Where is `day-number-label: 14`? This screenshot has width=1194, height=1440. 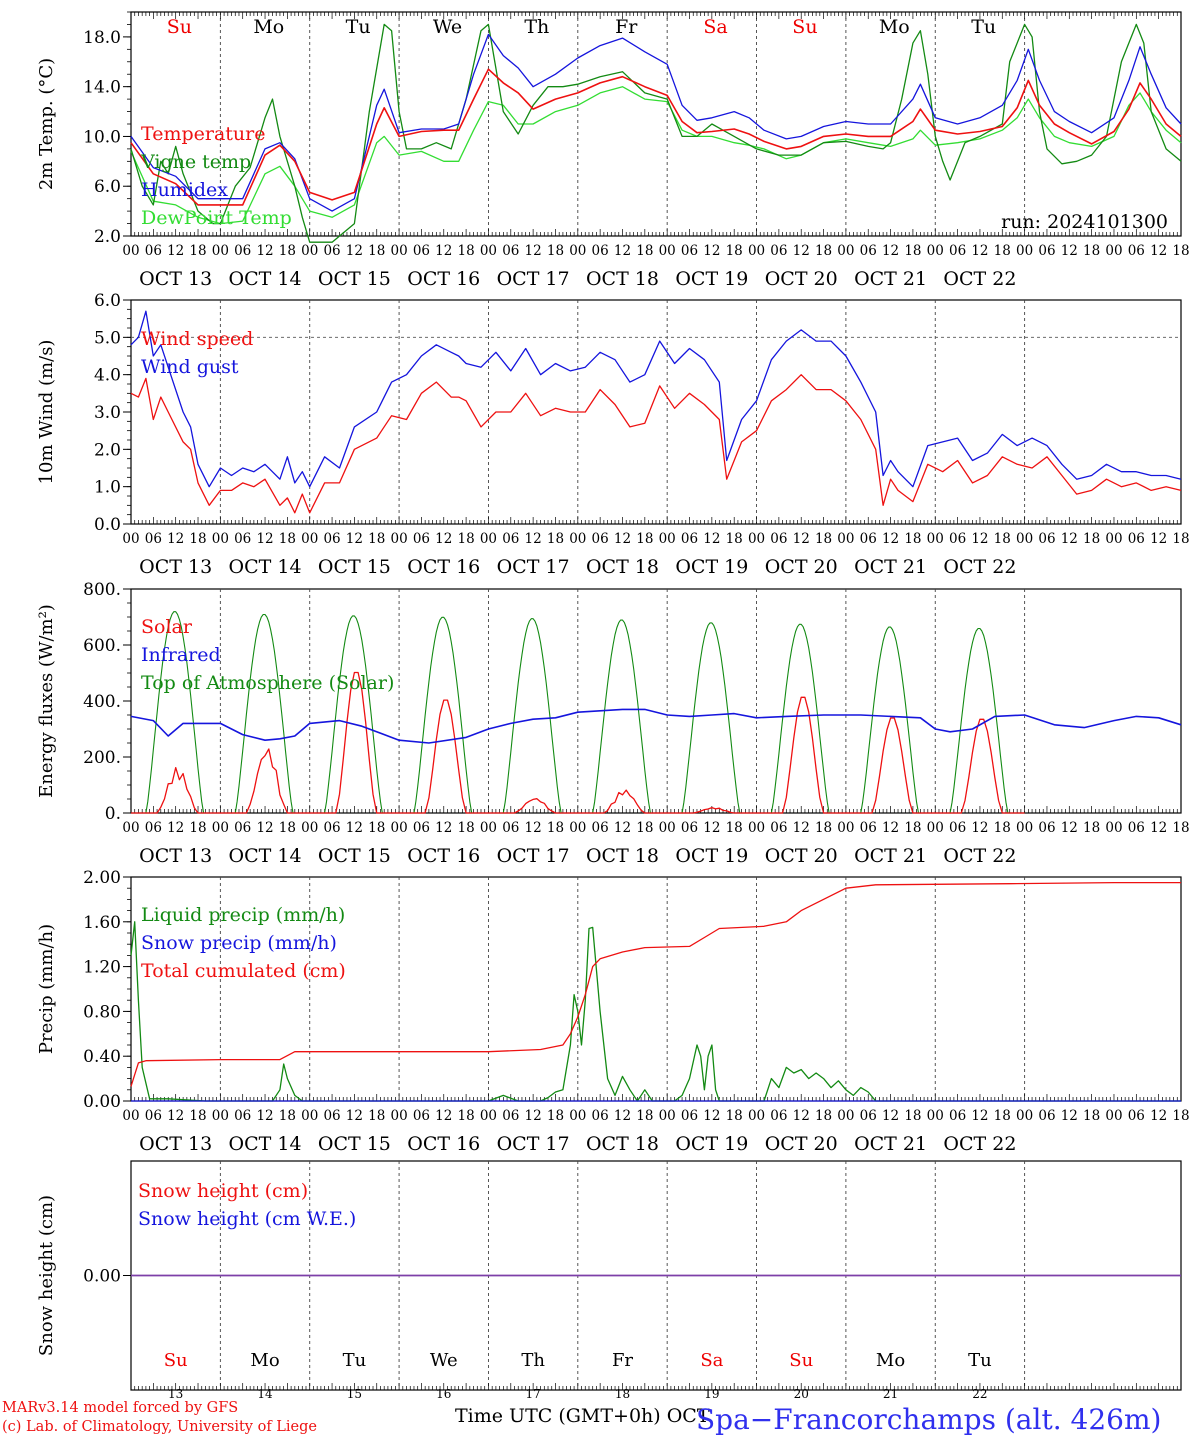 day-number-label: 14 is located at coordinates (265, 1394).